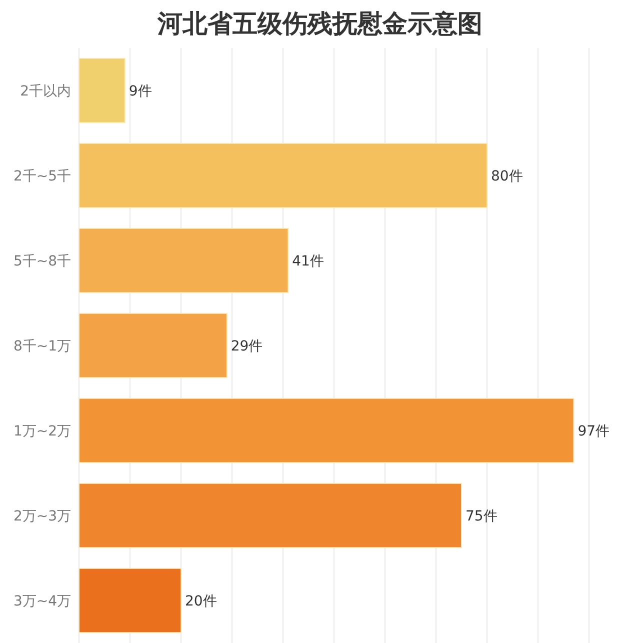 The width and height of the screenshot is (640, 643). Describe the element at coordinates (320, 24) in the screenshot. I see `title: 河北省五级伤残抚慰金示意图` at that location.